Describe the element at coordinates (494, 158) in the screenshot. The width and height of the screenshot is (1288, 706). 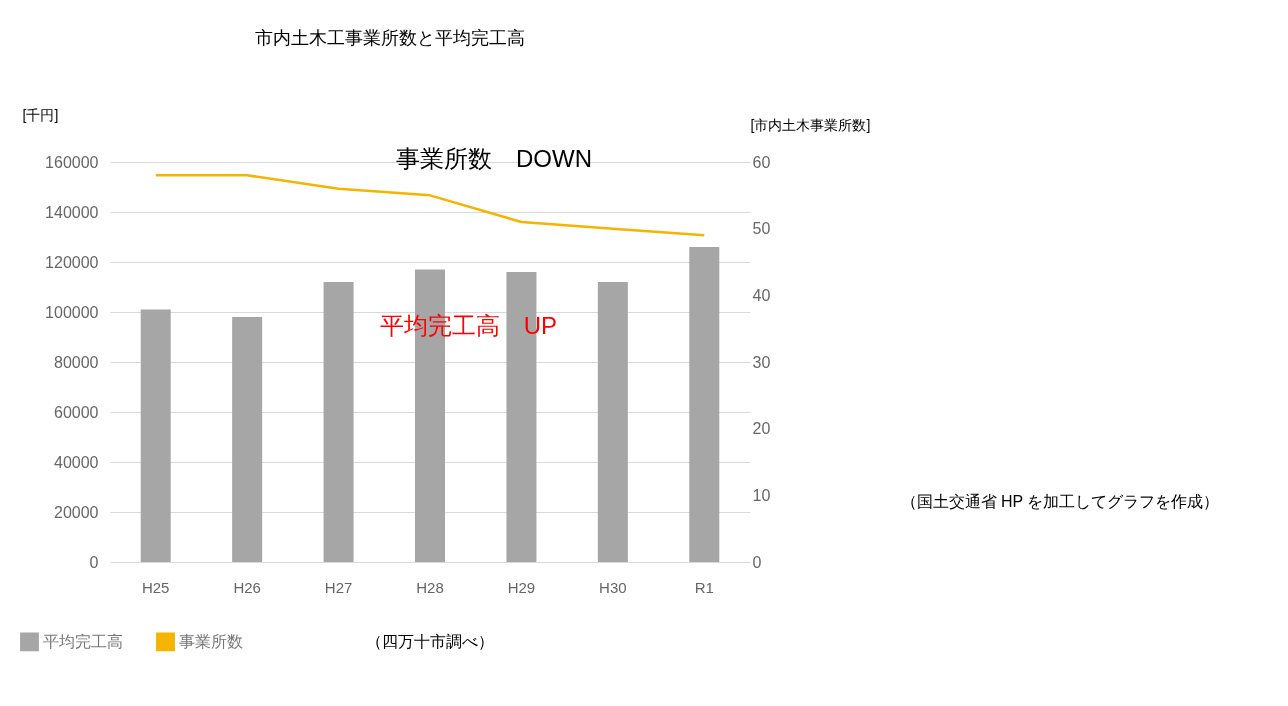
I see `annotation: 事業所数 DOWN` at that location.